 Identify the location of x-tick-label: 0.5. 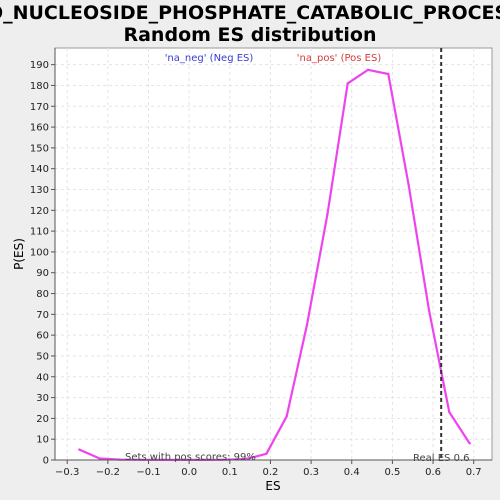
(392, 472).